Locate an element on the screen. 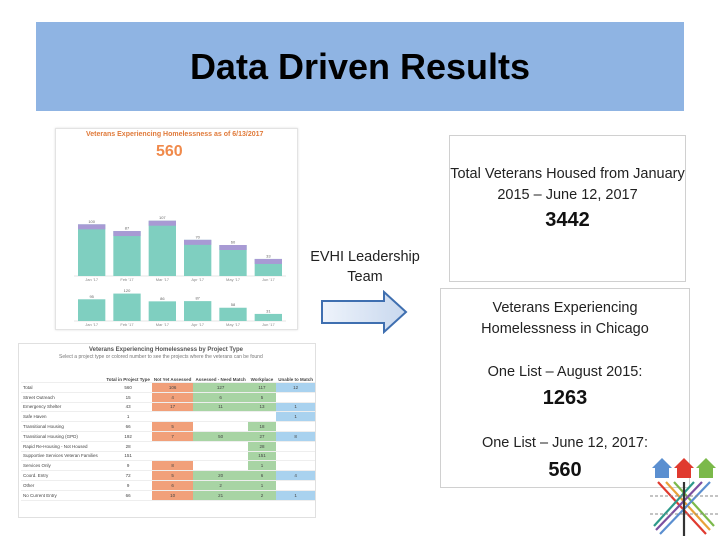  onelist-2015-value: 1263 is located at coordinates (565, 398).